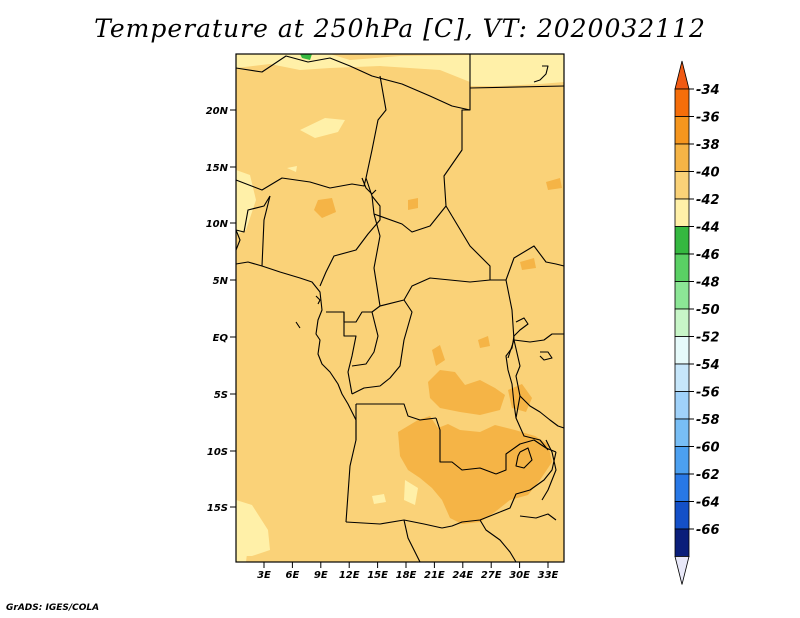 This screenshot has height=618, width=800. I want to click on lon-tick-label: 30E, so click(519, 575).